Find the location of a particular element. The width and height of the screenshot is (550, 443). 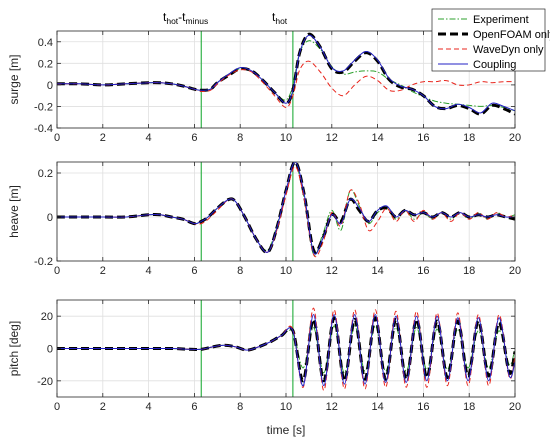

y-axis-label: surge [m] is located at coordinates (14, 79).